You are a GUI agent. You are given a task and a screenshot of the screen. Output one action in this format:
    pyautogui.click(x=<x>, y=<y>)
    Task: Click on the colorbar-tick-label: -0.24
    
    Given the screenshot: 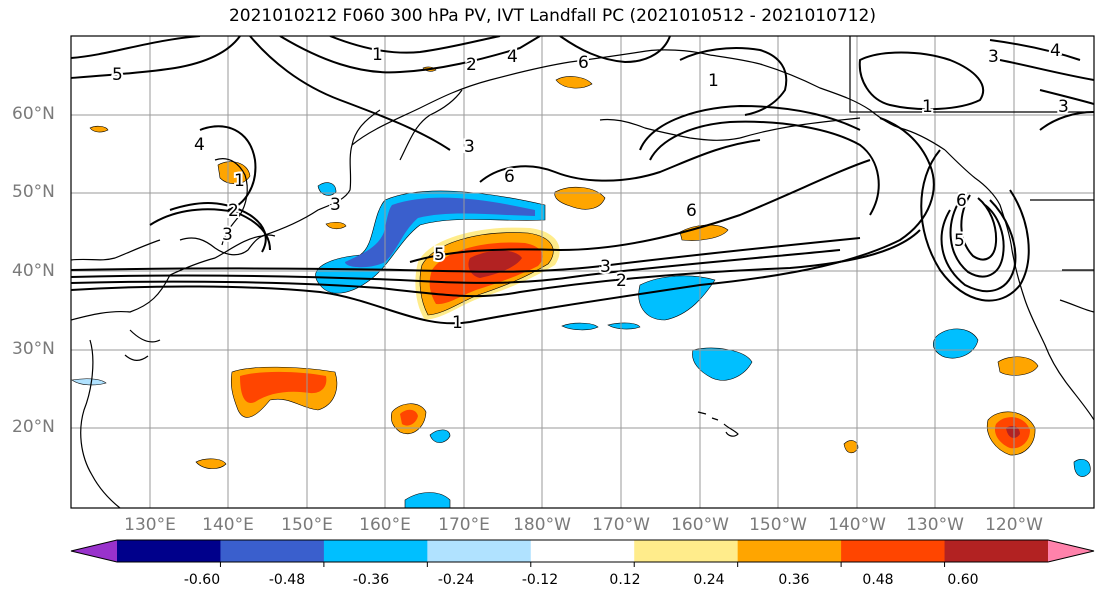 What is the action you would take?
    pyautogui.click(x=456, y=580)
    